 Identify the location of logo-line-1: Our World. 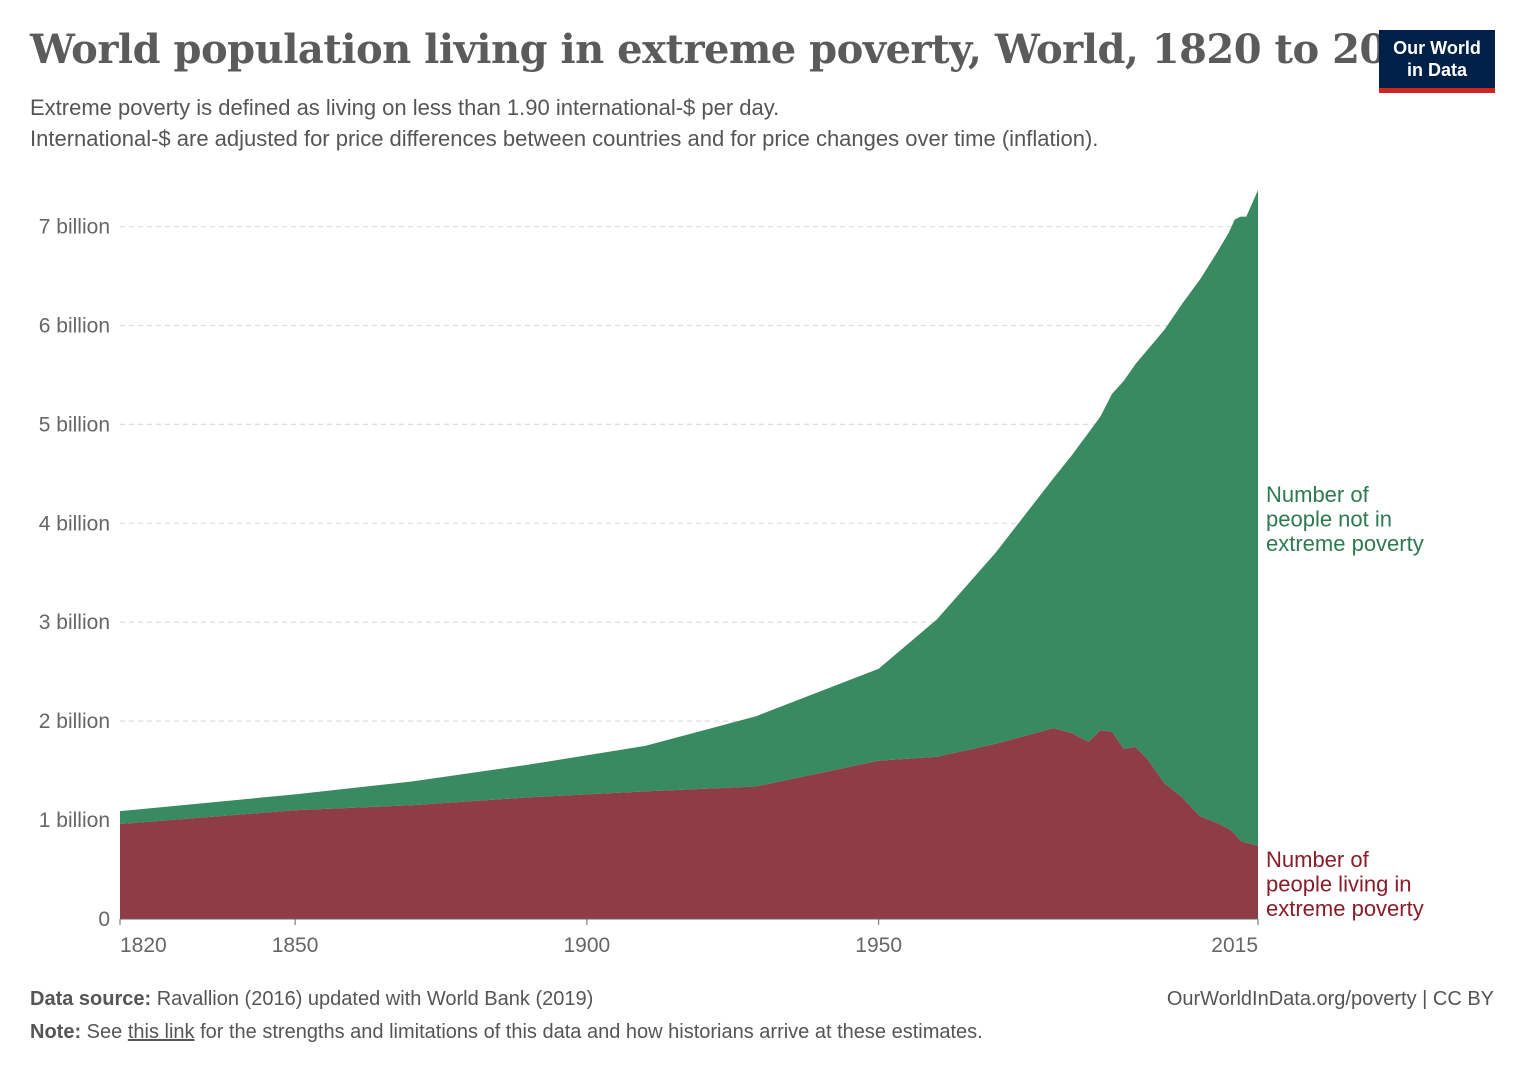
(1437, 48).